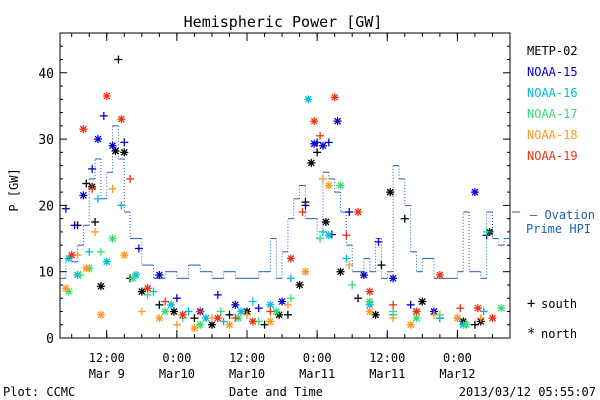  Describe the element at coordinates (558, 229) in the screenshot. I see `ovation-label-line2: Prime HPI` at that location.